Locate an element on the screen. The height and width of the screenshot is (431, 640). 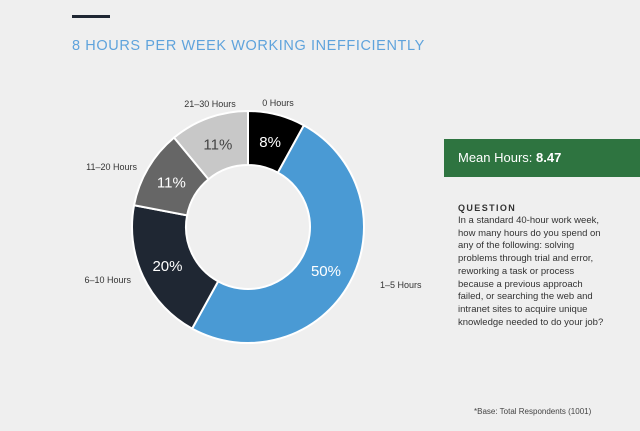
footnote: *Base: Total Respondents (1001) is located at coordinates (533, 411).